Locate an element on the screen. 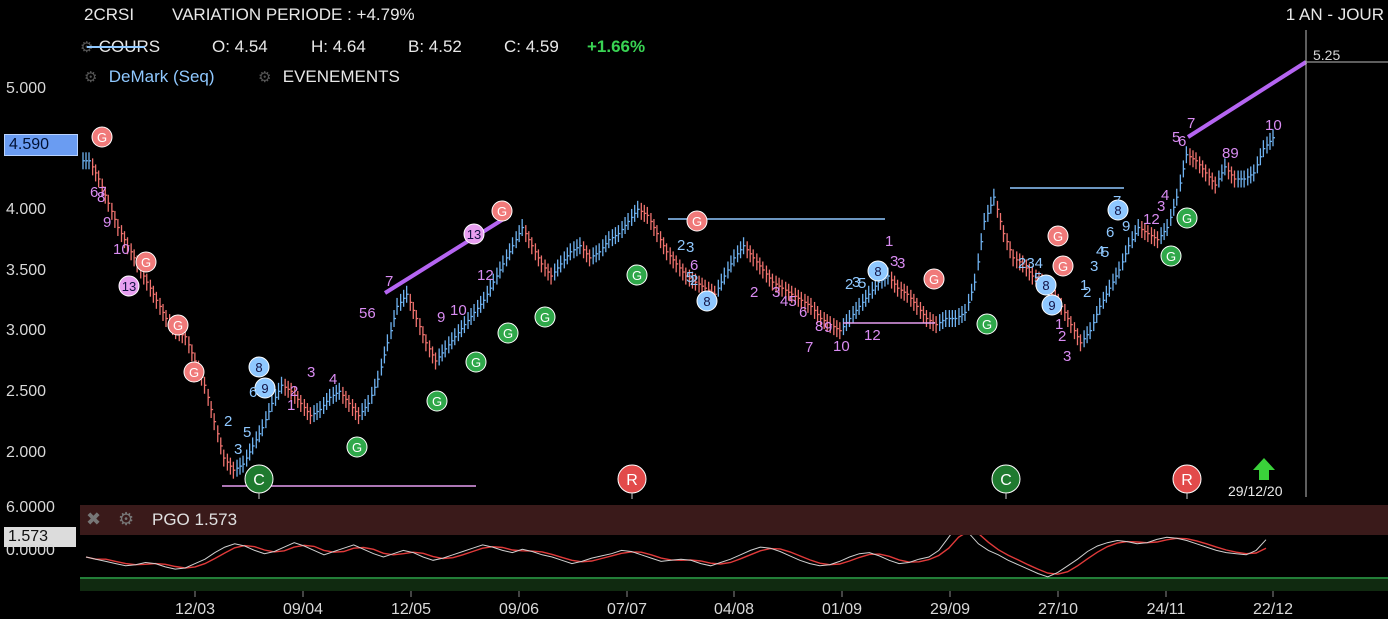  demark-count-label: 89 is located at coordinates (1230, 153).